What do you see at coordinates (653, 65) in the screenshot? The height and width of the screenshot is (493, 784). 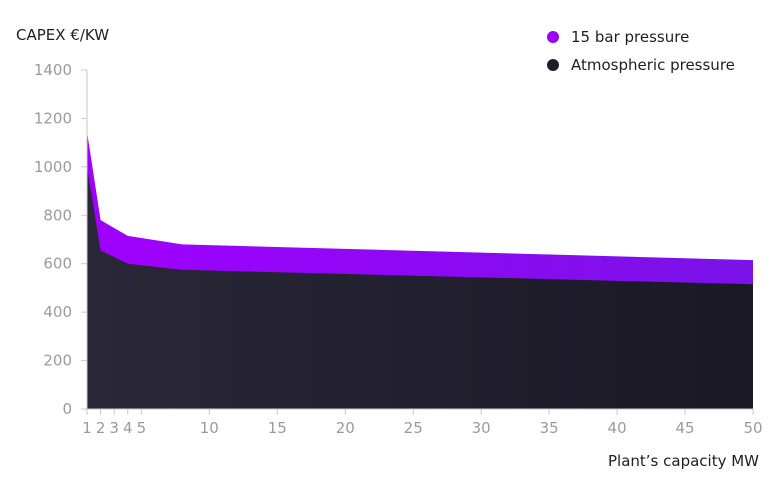 I see `legend-label-atmospheric: Atmospheric pressure` at bounding box center [653, 65].